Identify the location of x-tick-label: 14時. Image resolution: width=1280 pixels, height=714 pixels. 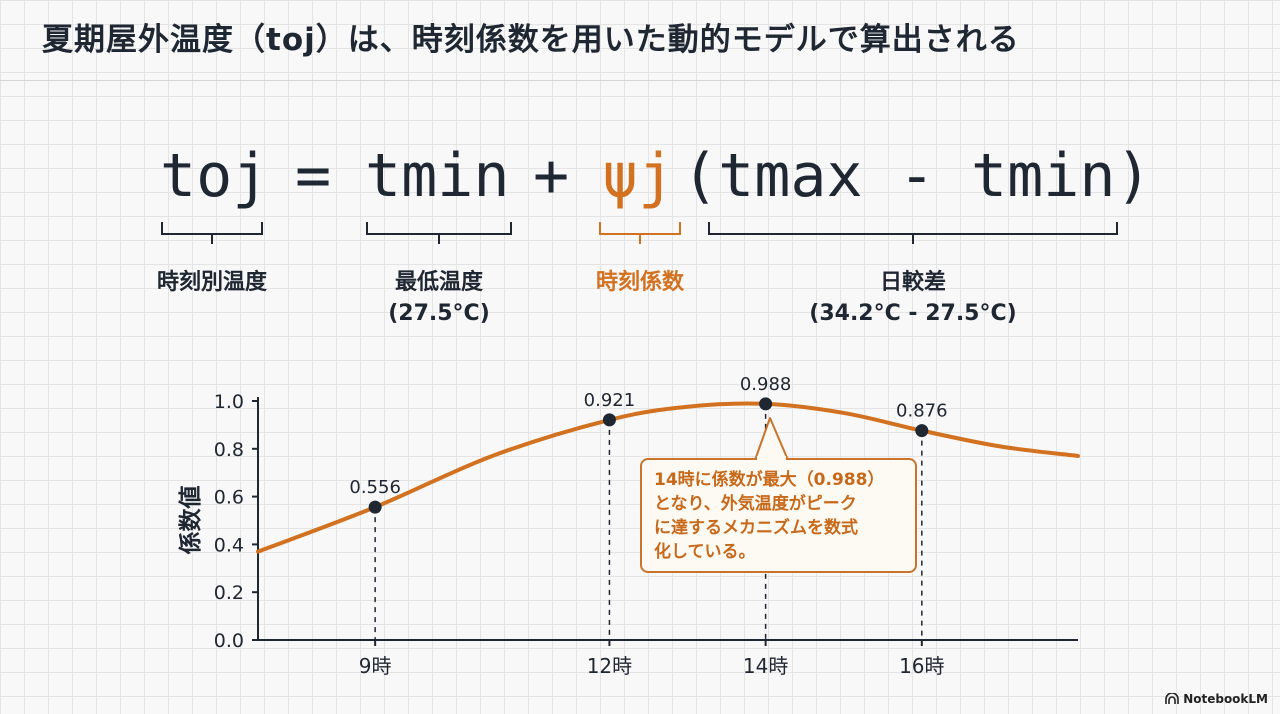
(765, 666).